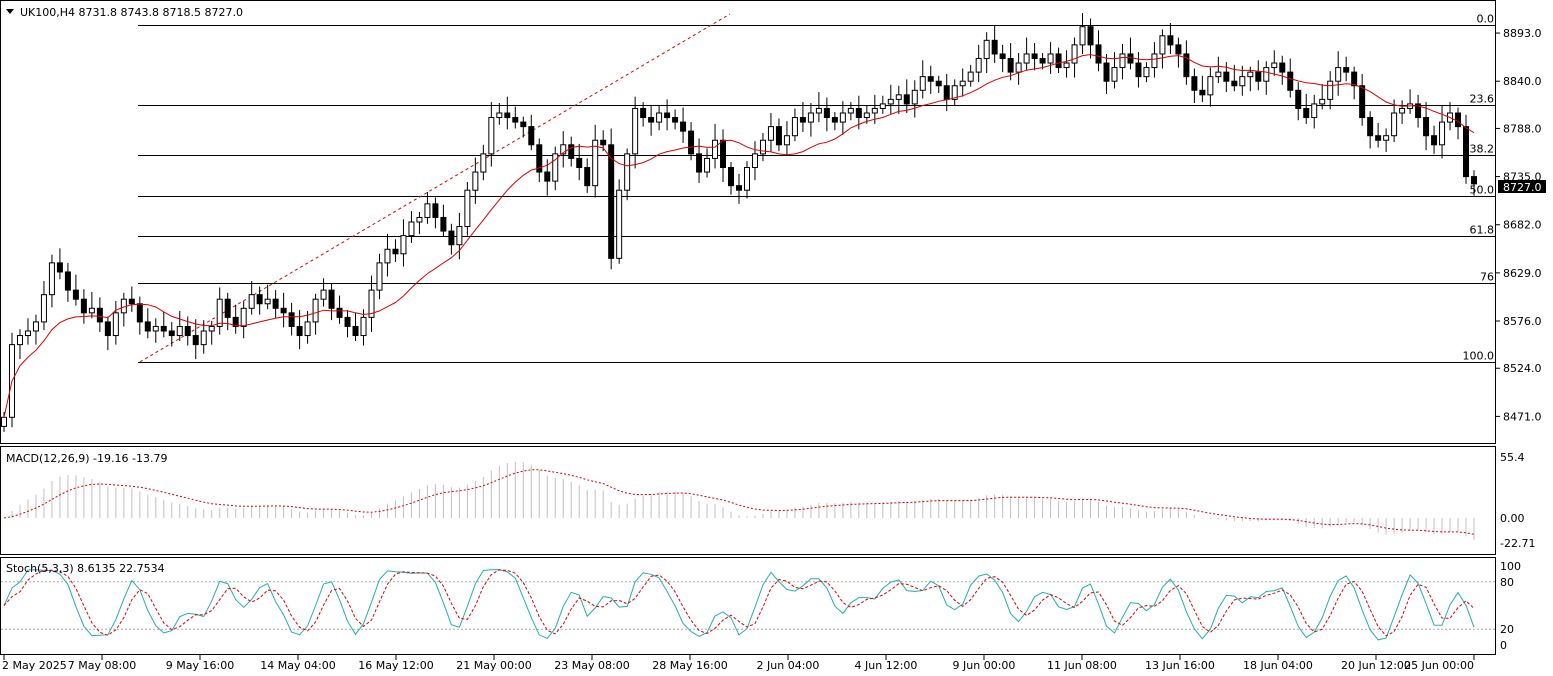 The image size is (1553, 676). Describe the element at coordinates (748, 606) in the screenshot. I see `stoch-pane` at that location.